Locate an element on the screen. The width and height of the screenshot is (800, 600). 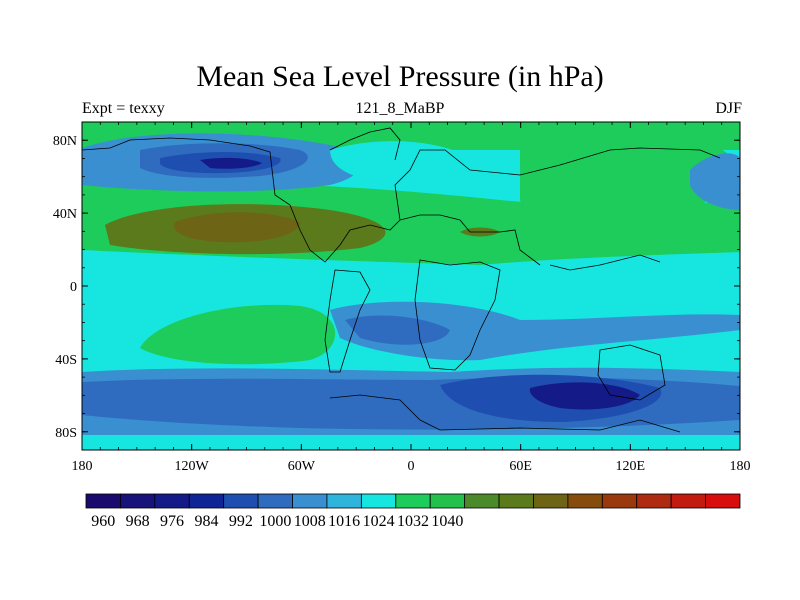
colorbar-label: 1008 is located at coordinates (310, 521).